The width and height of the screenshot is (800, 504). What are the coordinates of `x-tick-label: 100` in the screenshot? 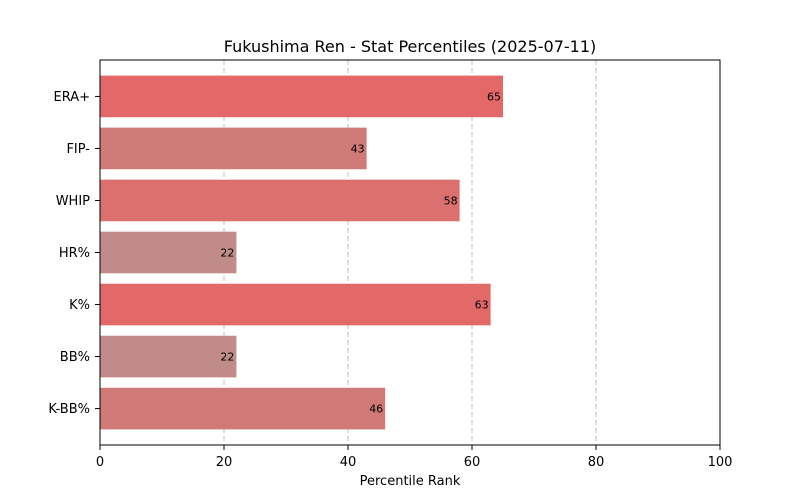 It's located at (720, 462).